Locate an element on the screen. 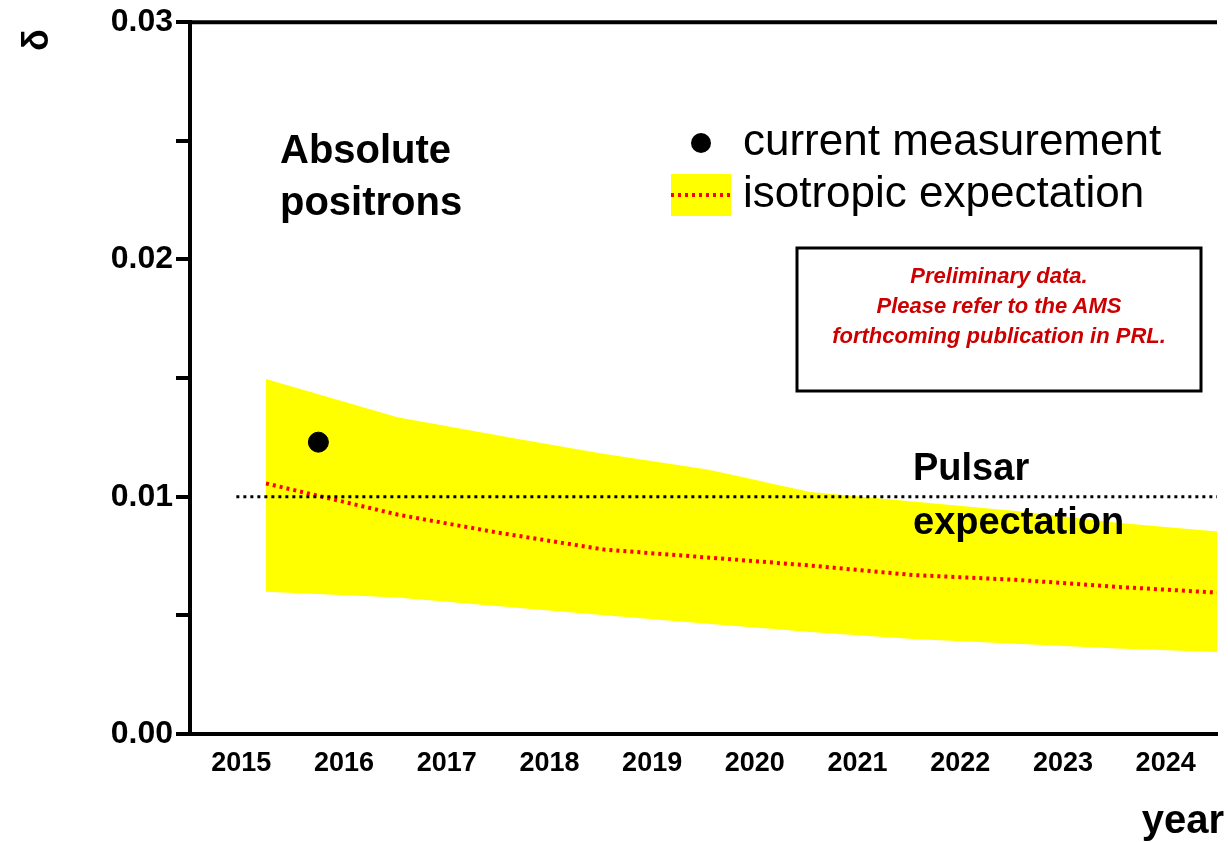 The height and width of the screenshot is (842, 1228). x-axis-title: year is located at coordinates (1182, 819).